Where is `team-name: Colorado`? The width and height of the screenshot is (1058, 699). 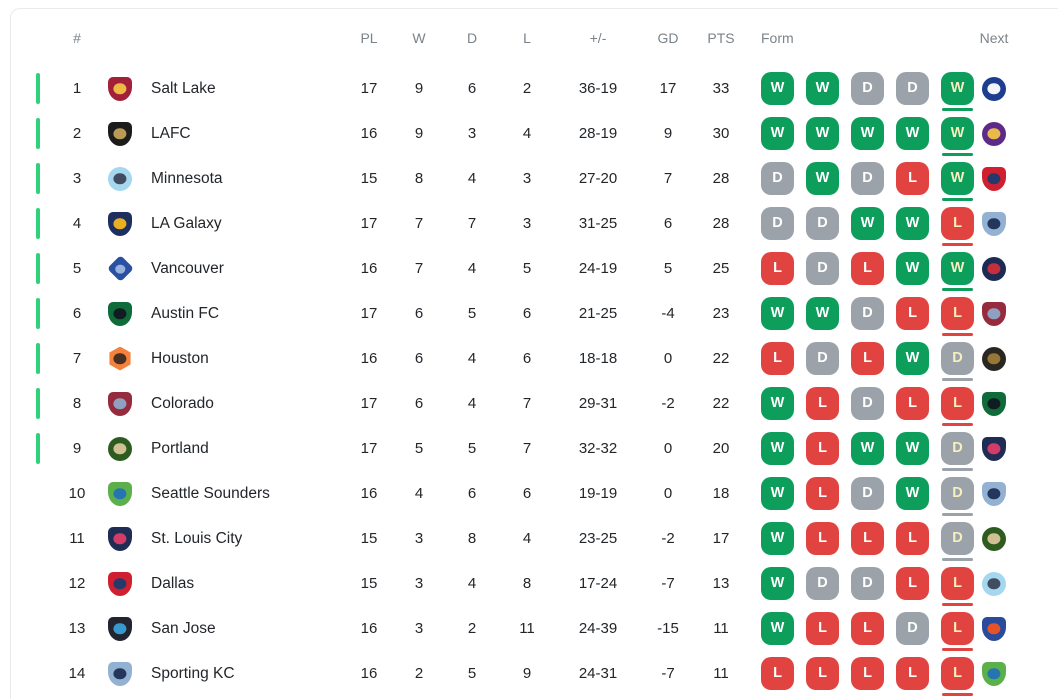
team-name: Colorado is located at coordinates (182, 403).